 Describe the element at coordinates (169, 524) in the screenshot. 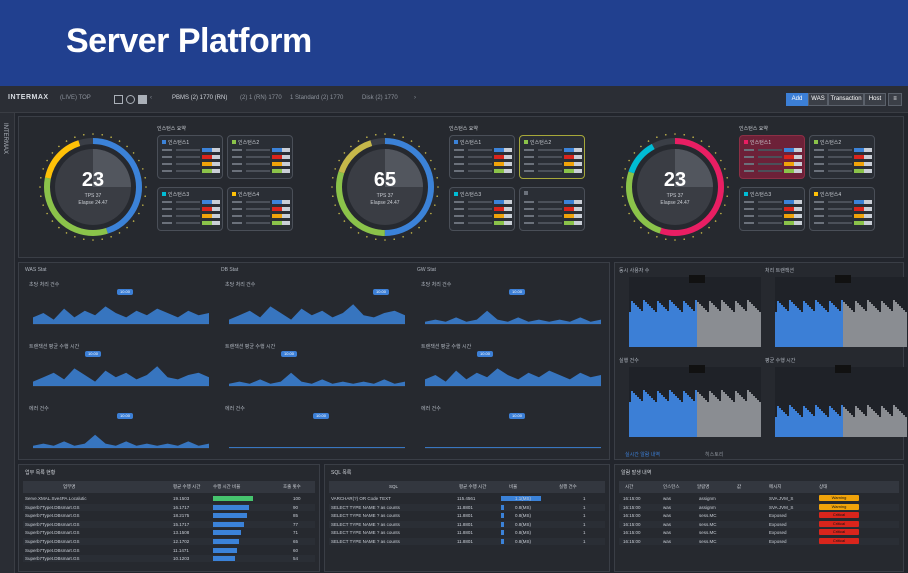

I see `table-row: Superb7Typet.DBsmart.GS 15.1717 77` at that location.